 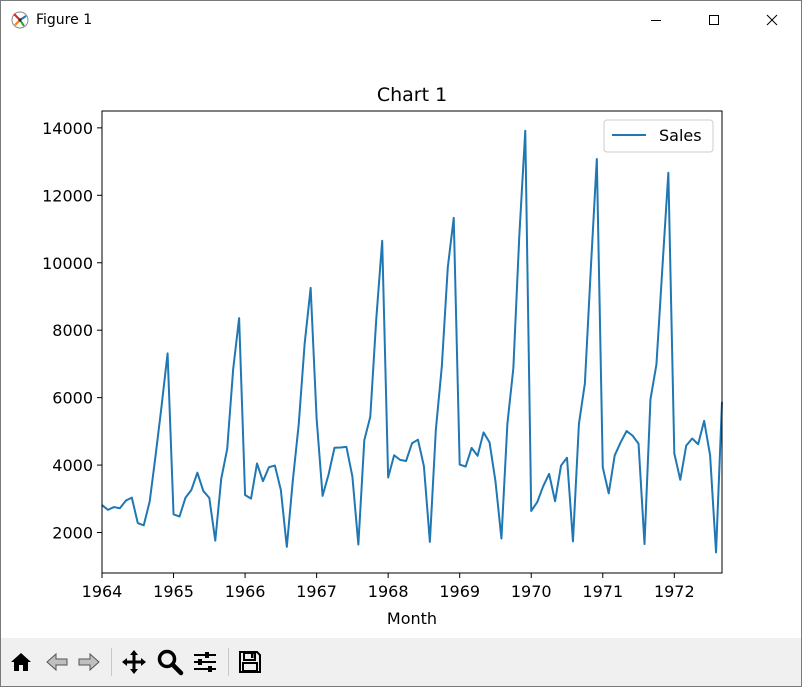 I want to click on maximize-icon, so click(x=714, y=20).